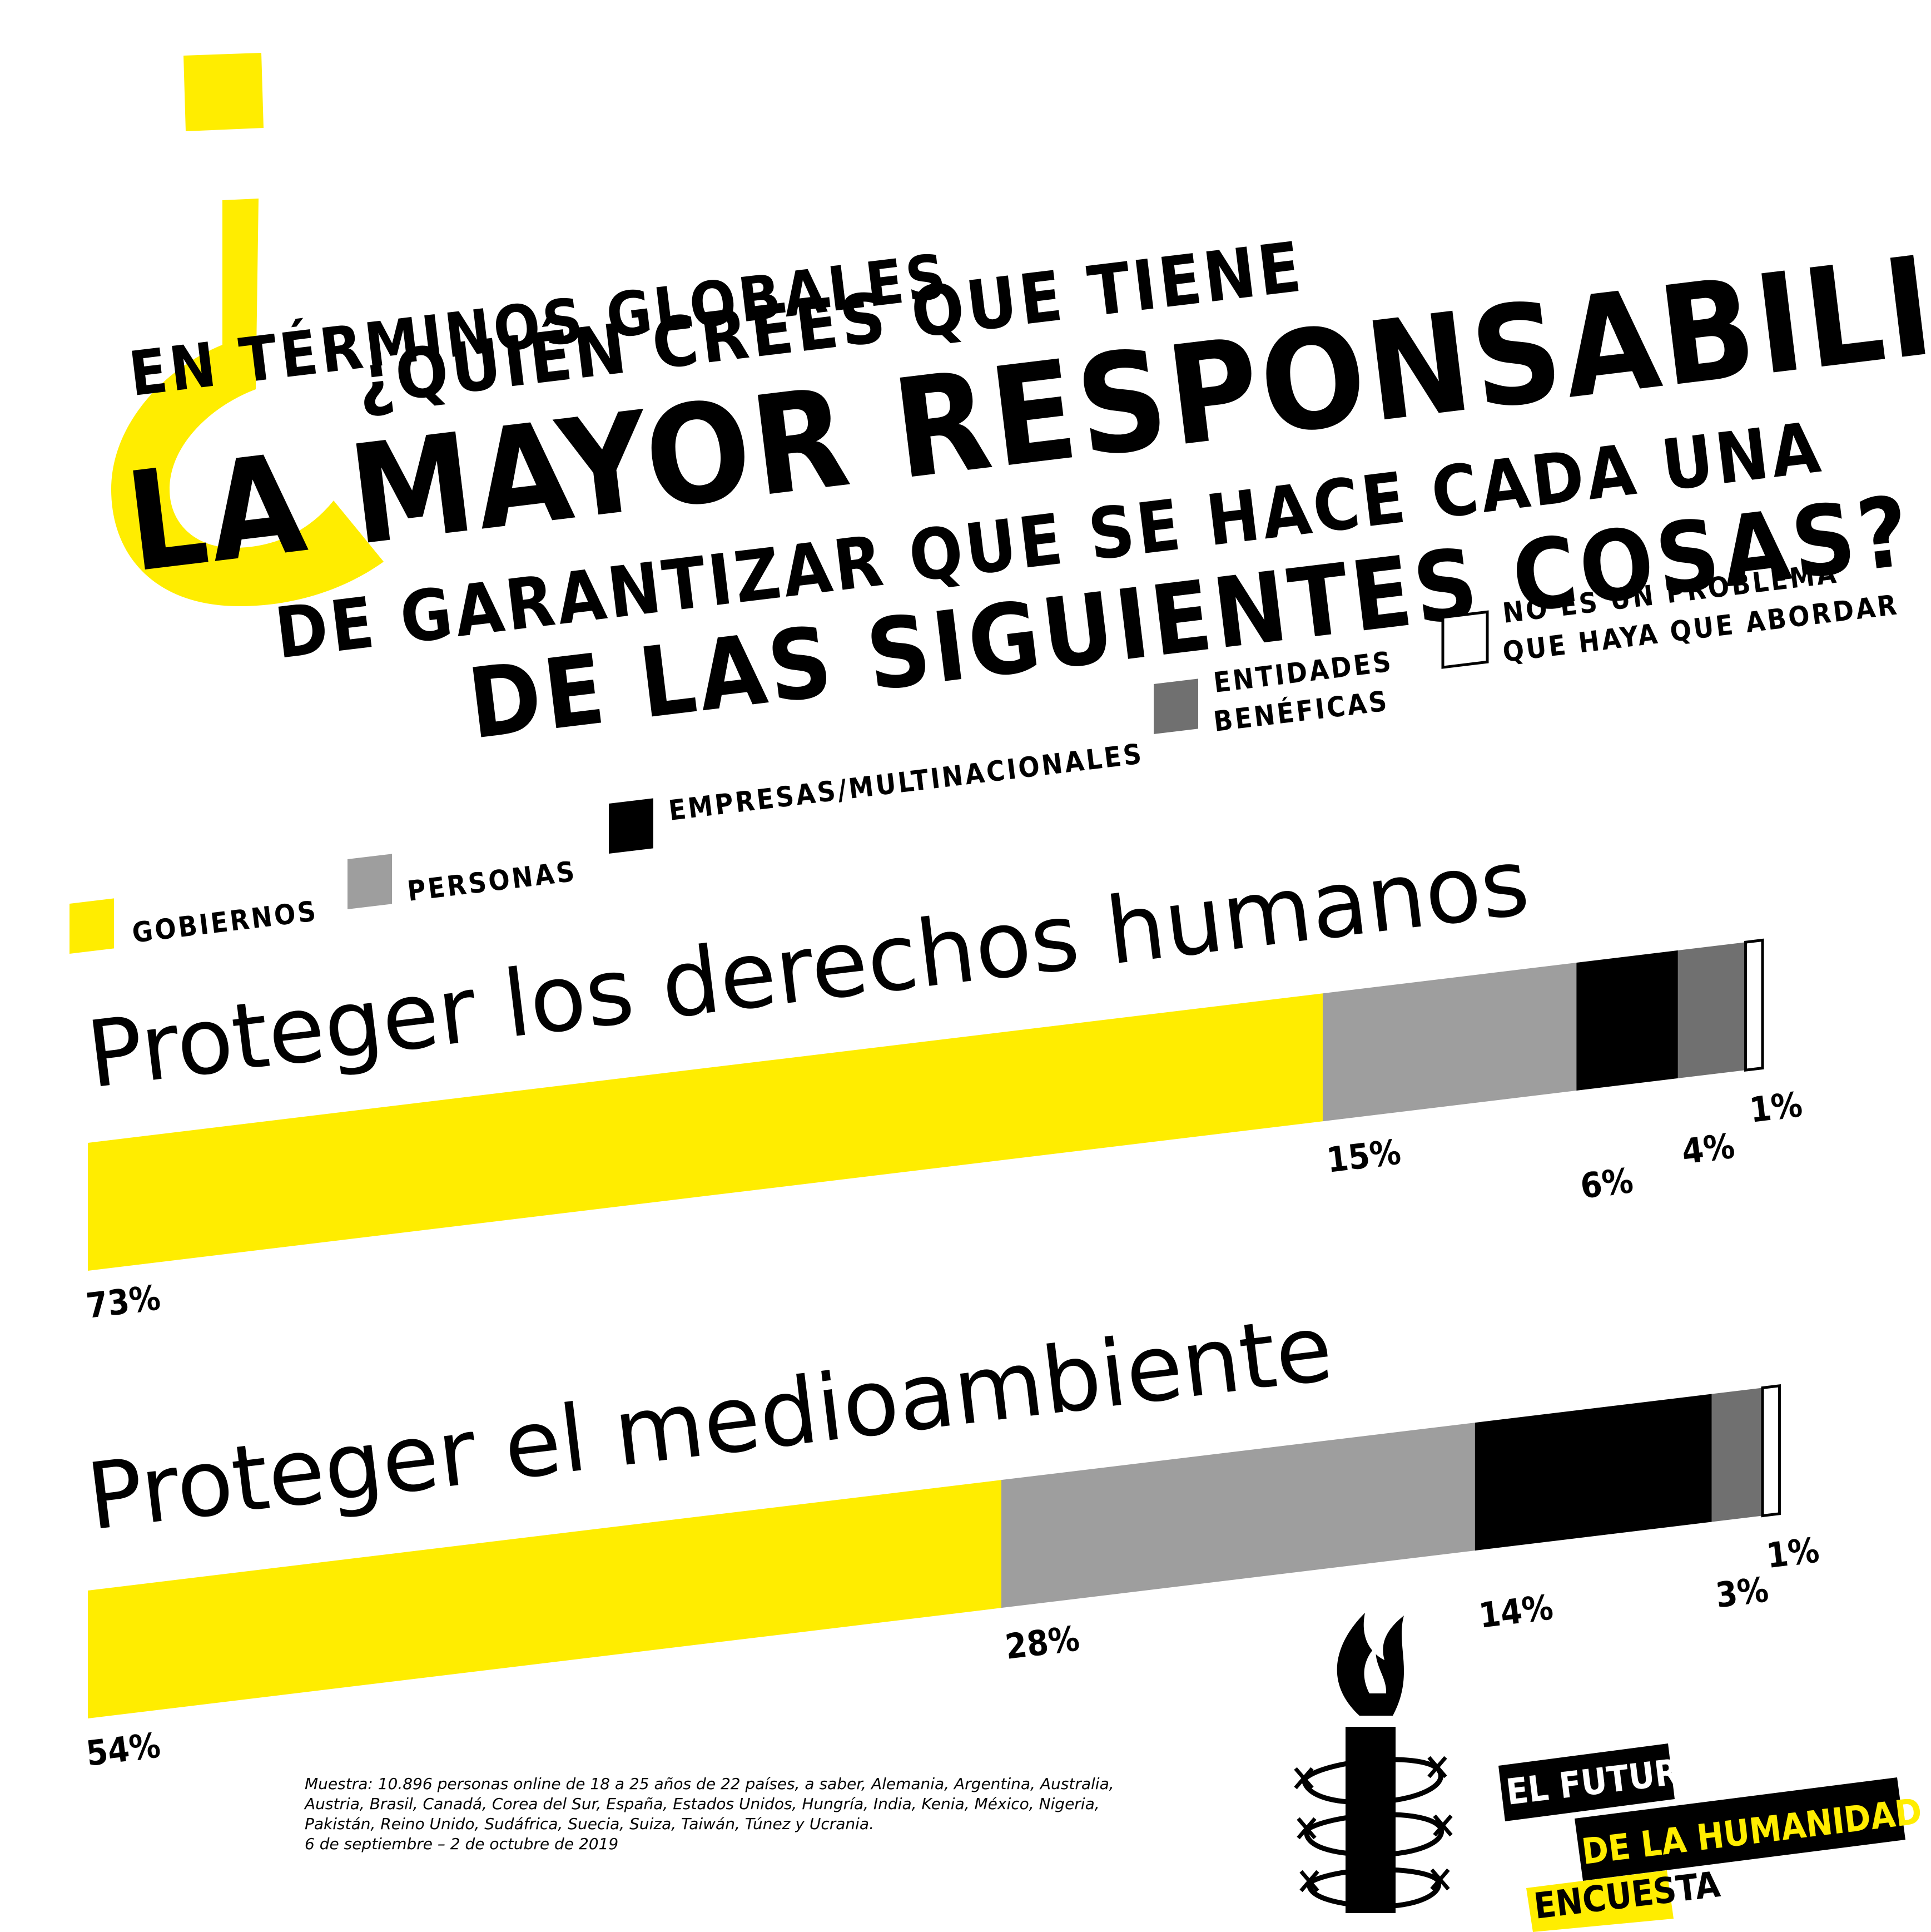  I want to click on legend-swatch-no-problema, so click(1465, 639).